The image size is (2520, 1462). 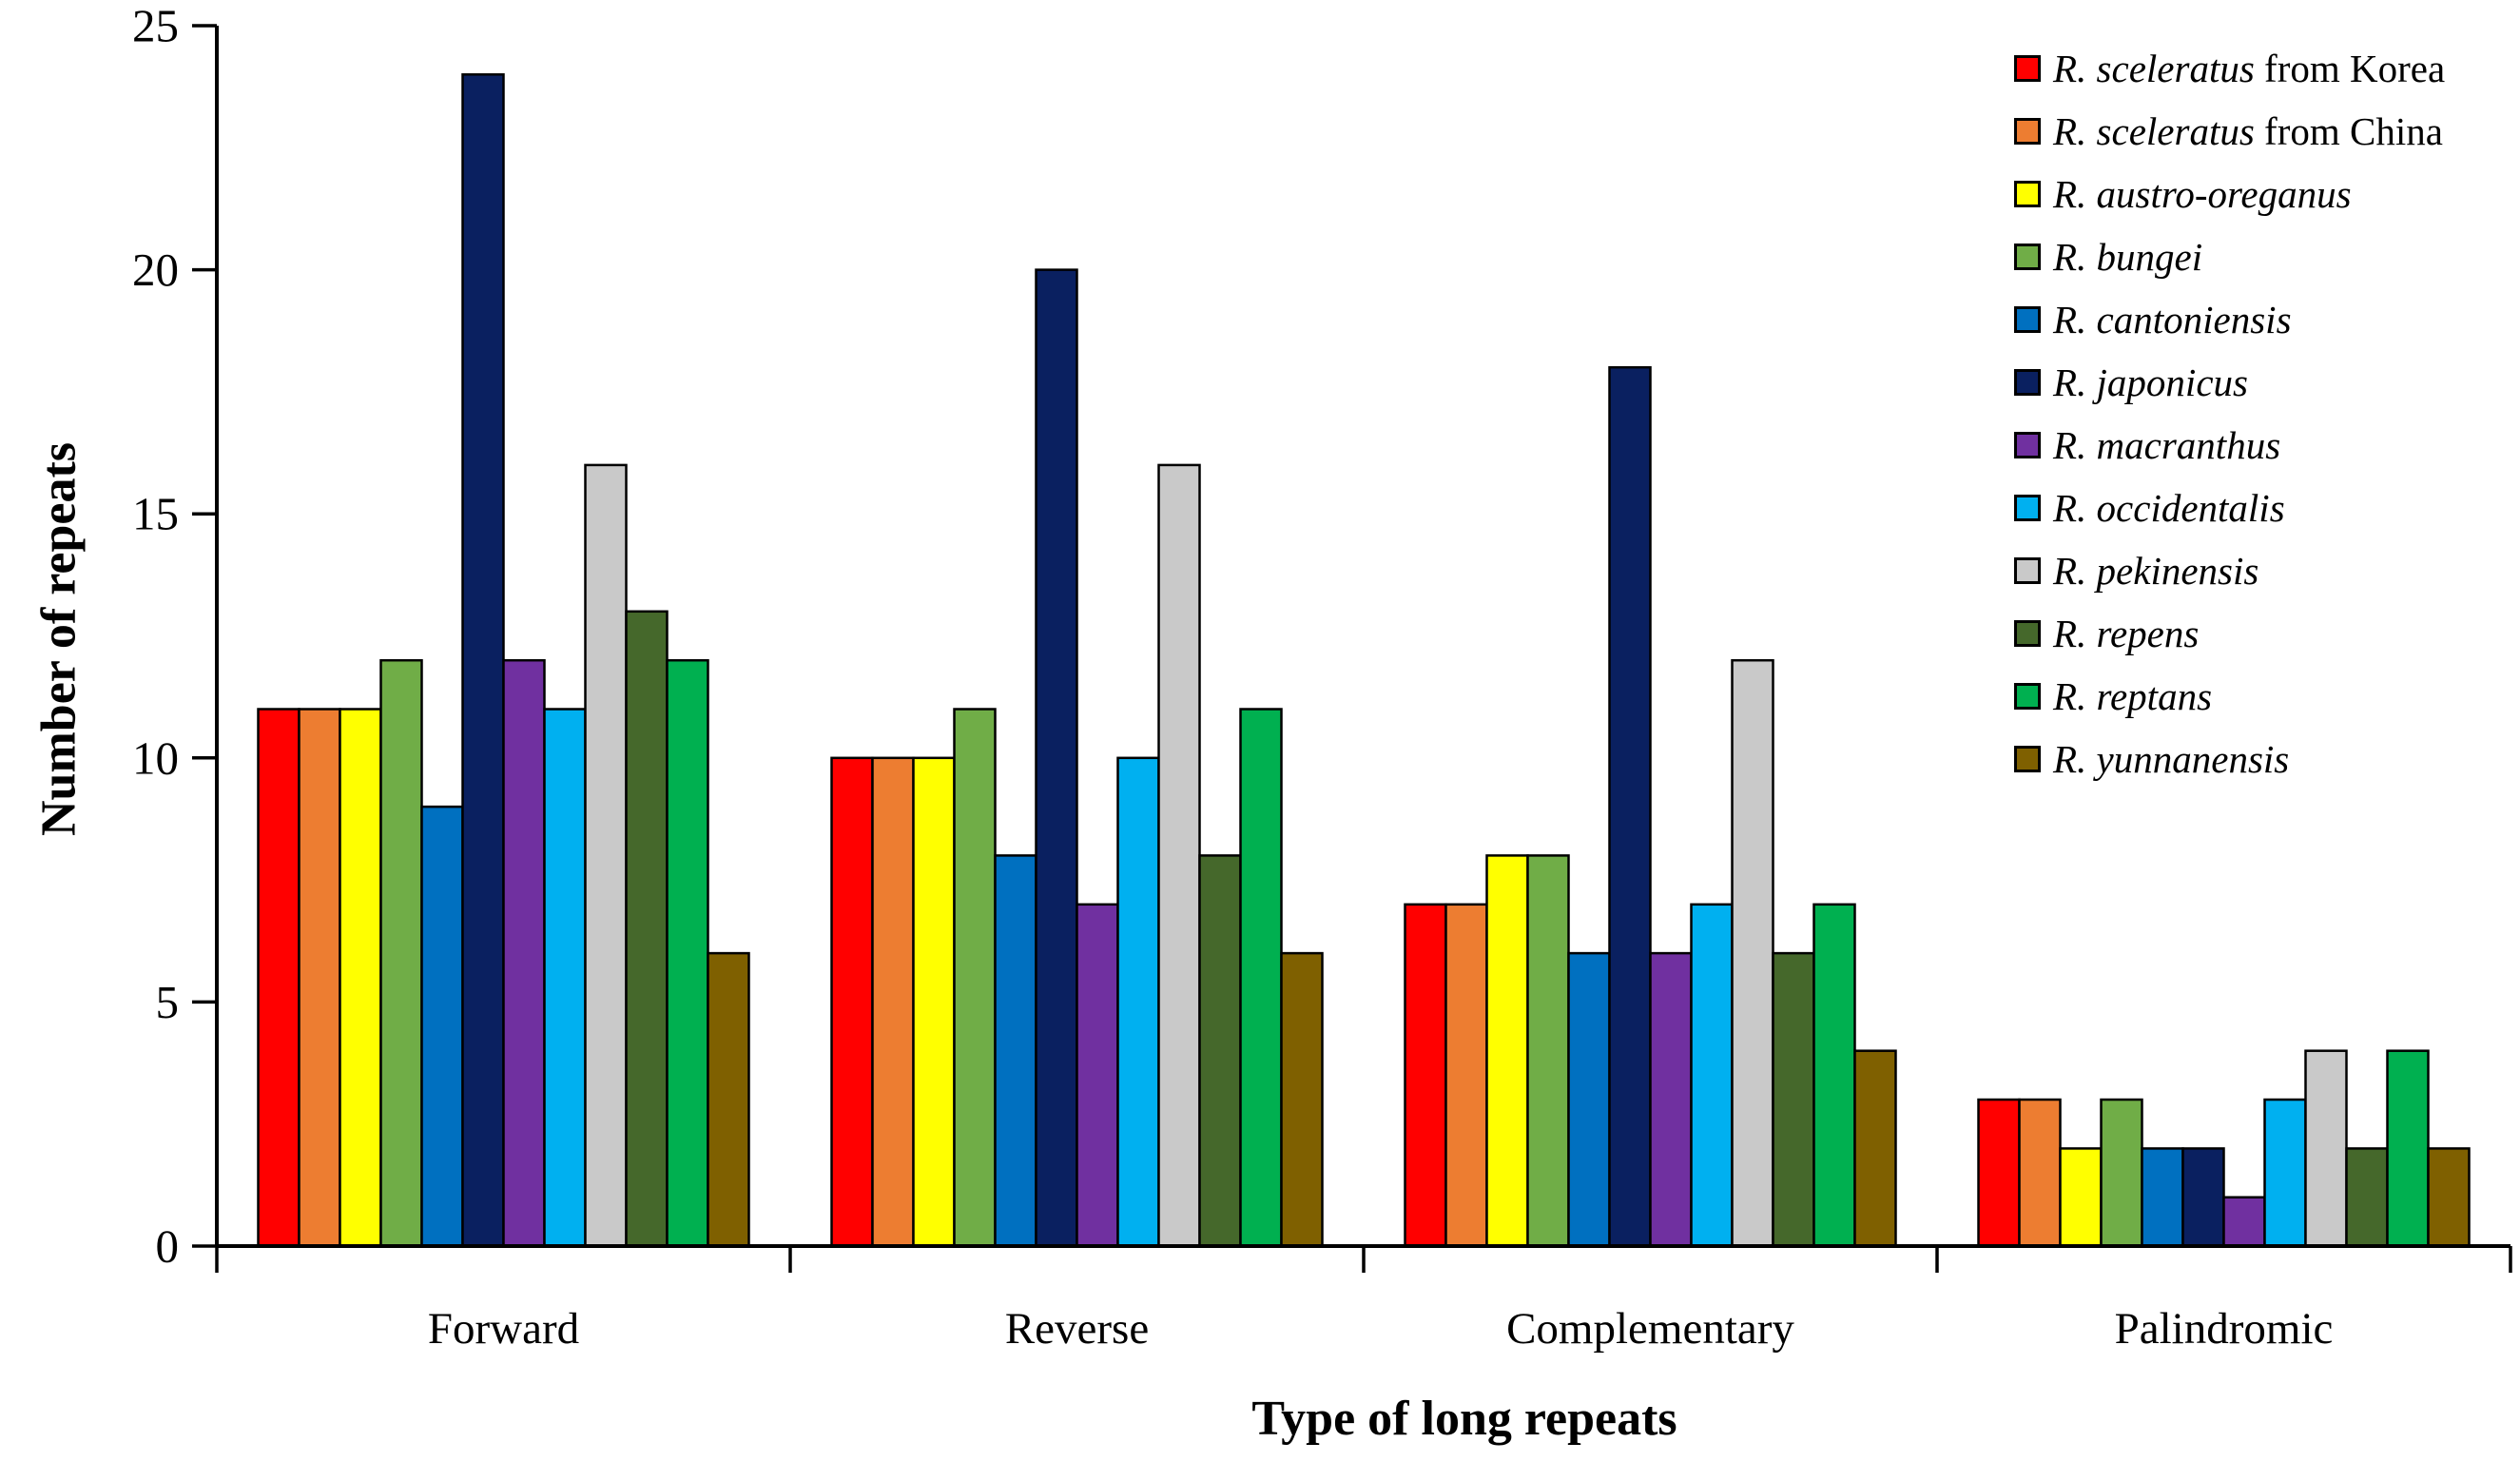 What do you see at coordinates (2230, 696) in the screenshot?
I see `legend-item-11: R. reptans` at bounding box center [2230, 696].